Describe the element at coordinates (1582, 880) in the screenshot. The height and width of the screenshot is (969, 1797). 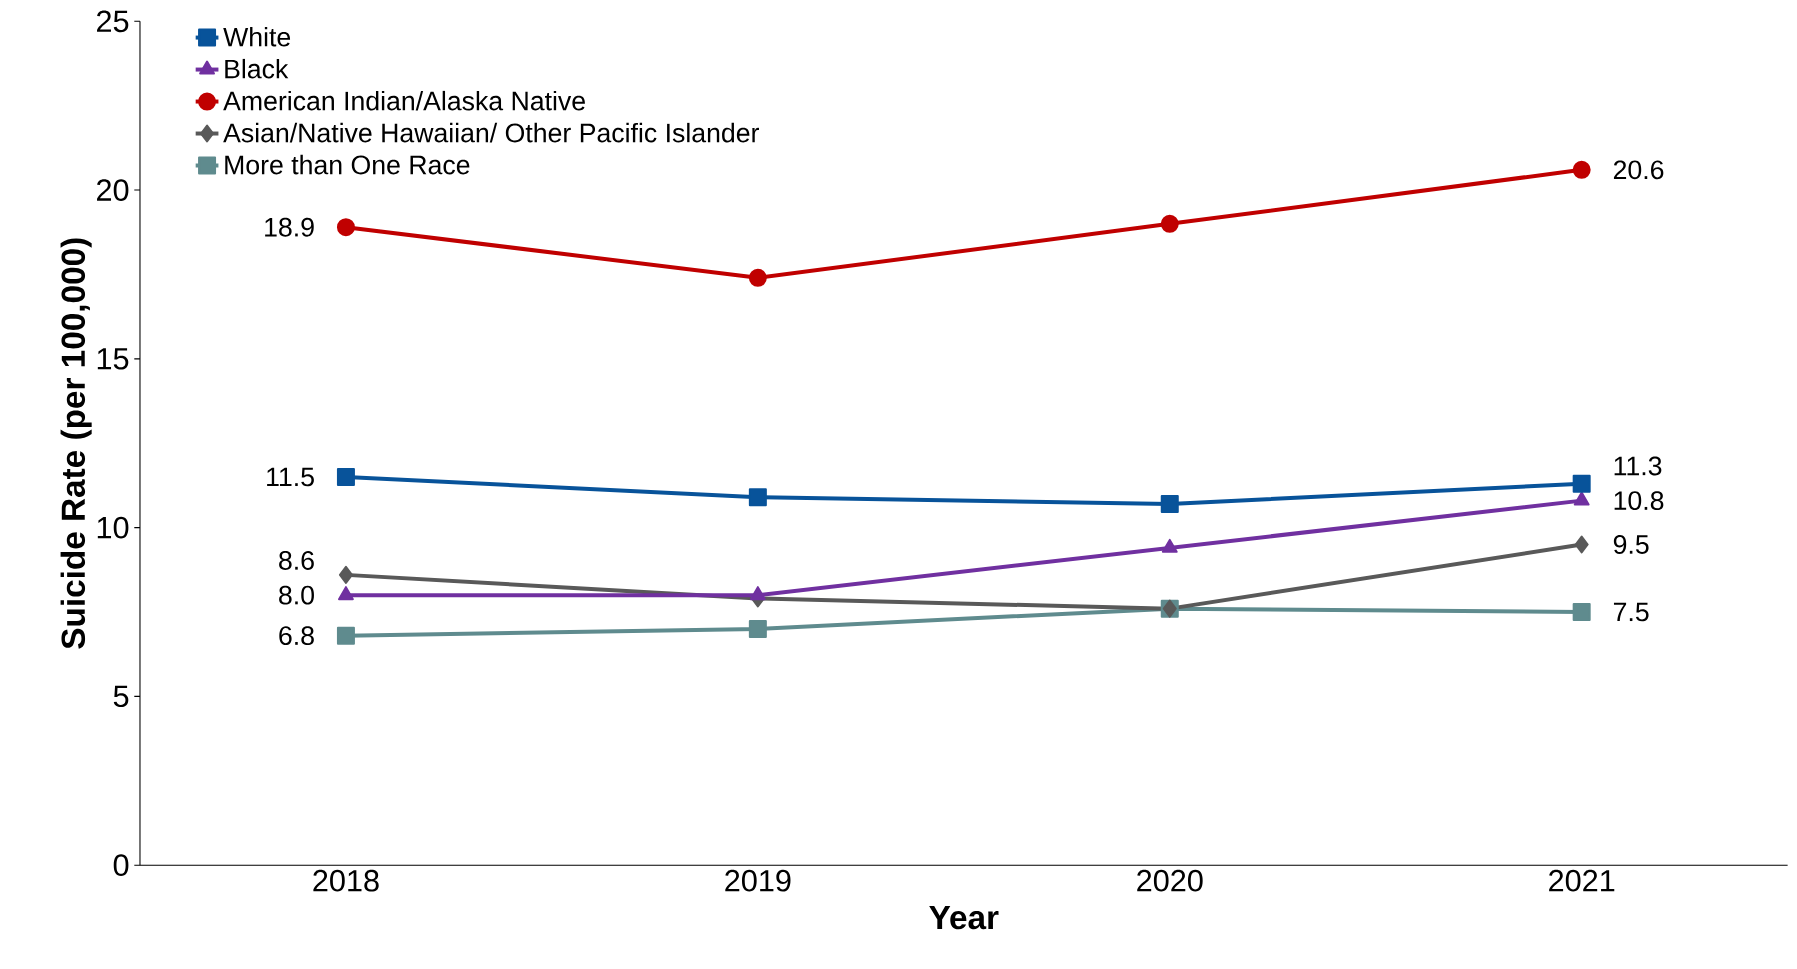
I see `x-tick-label: 2021` at that location.